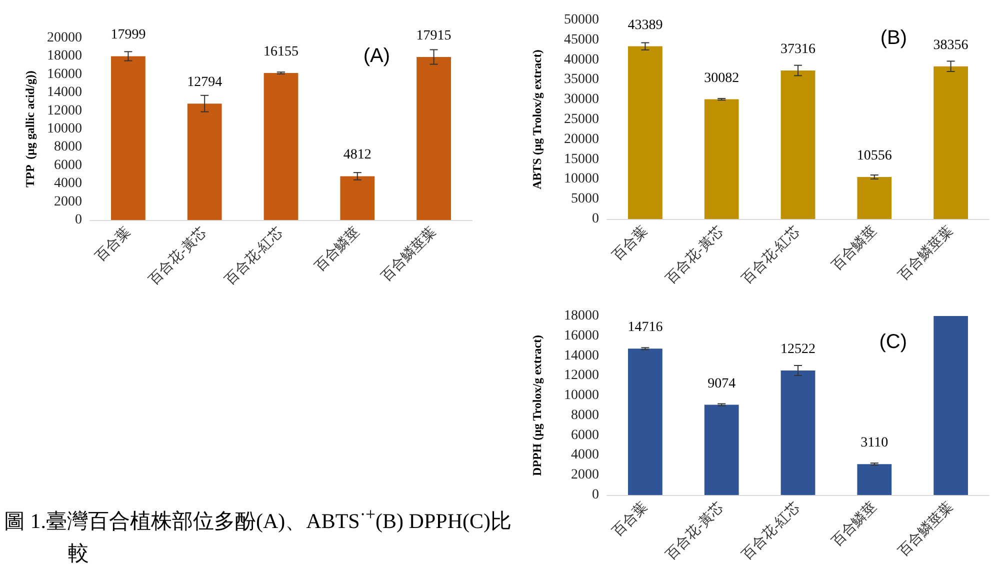  What do you see at coordinates (581, 80) in the screenshot?
I see `y-tick-label: 35000` at bounding box center [581, 80].